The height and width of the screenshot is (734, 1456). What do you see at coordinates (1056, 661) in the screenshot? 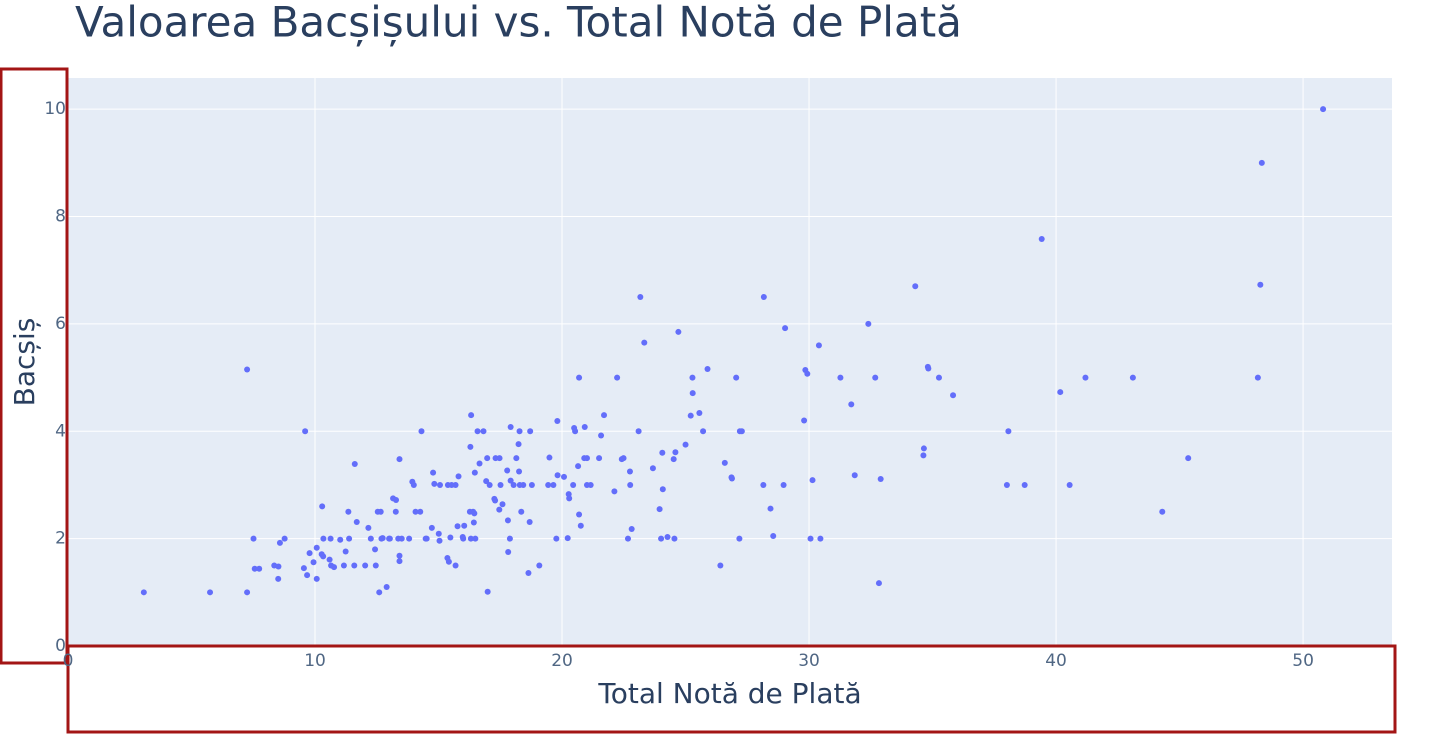
I see `x-tick-label: 40` at bounding box center [1056, 661].